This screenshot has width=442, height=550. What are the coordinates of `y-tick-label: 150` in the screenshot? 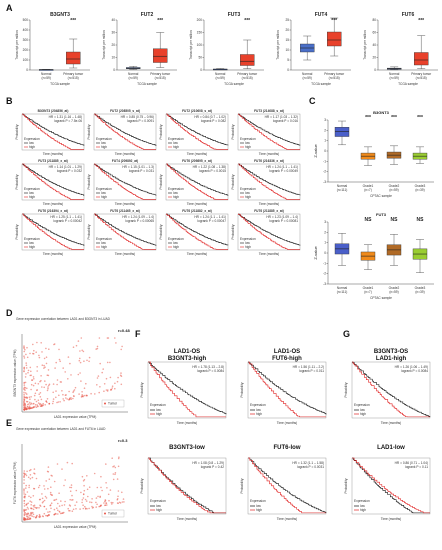 It's located at (200, 33).